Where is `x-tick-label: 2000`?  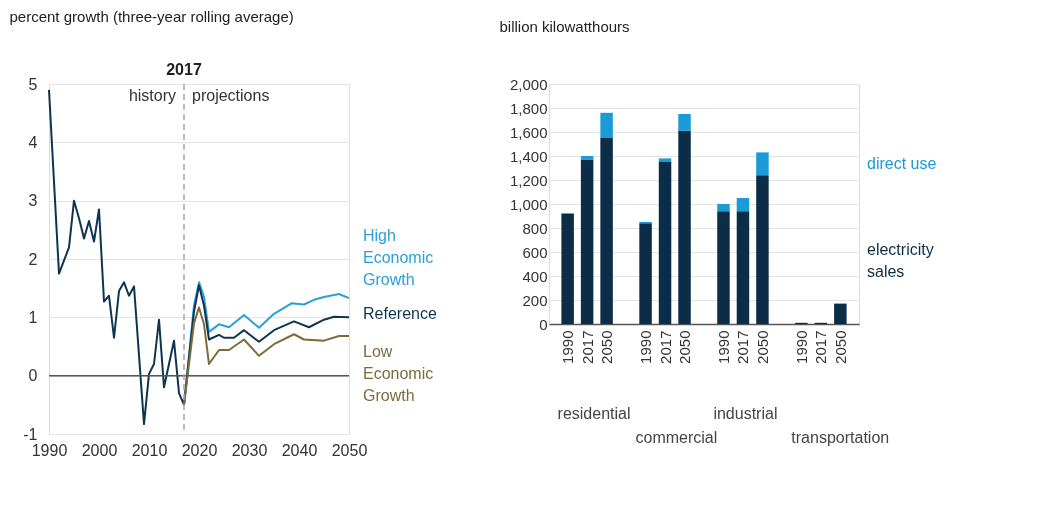 x-tick-label: 2000 is located at coordinates (99, 450).